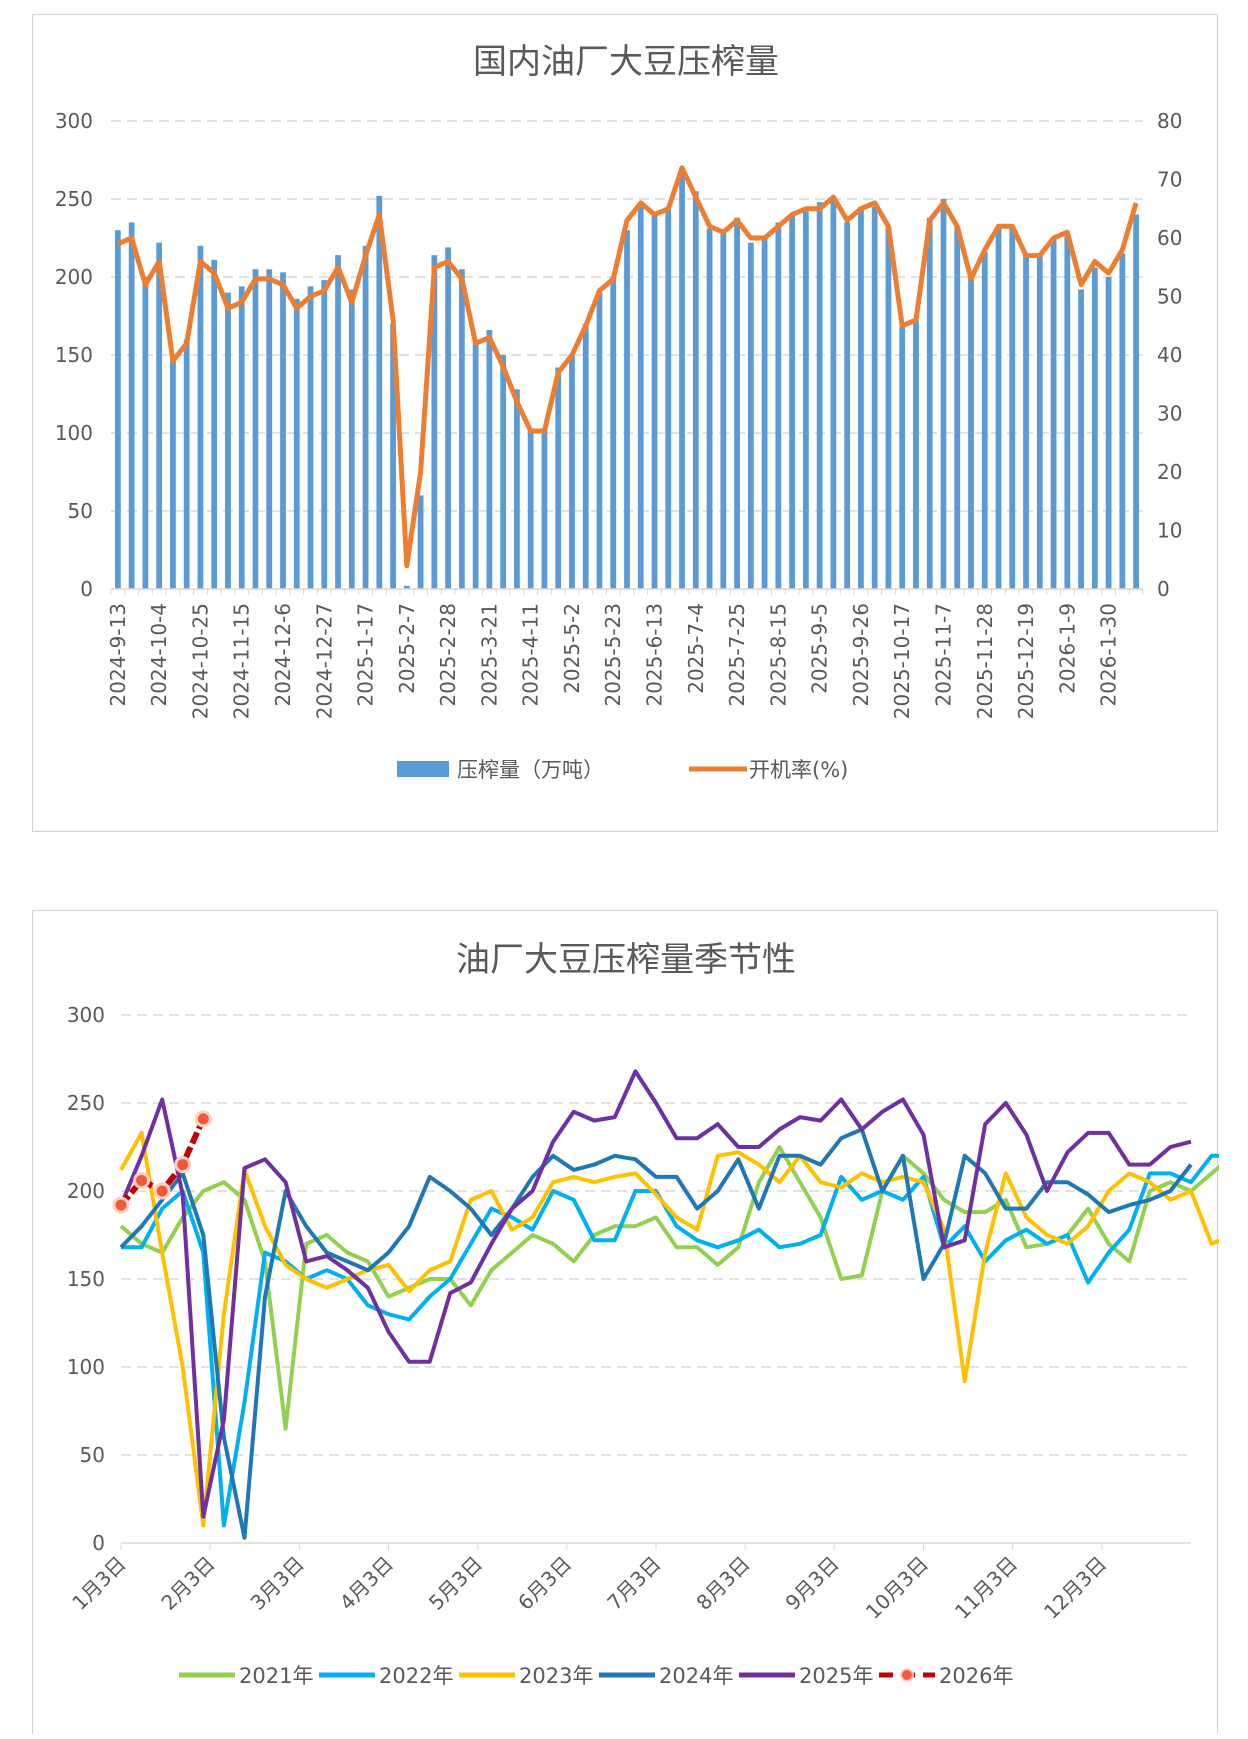 The height and width of the screenshot is (1739, 1248). What do you see at coordinates (626, 960) in the screenshot?
I see `chart-title: 油厂大豆压榨量季节性` at bounding box center [626, 960].